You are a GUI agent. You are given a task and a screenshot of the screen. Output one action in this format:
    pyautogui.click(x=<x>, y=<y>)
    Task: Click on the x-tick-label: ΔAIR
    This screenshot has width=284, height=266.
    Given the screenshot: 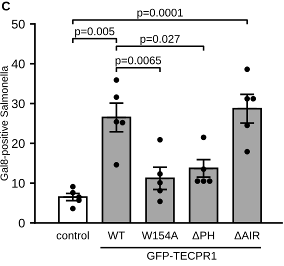 What is the action you would take?
    pyautogui.click(x=247, y=236)
    